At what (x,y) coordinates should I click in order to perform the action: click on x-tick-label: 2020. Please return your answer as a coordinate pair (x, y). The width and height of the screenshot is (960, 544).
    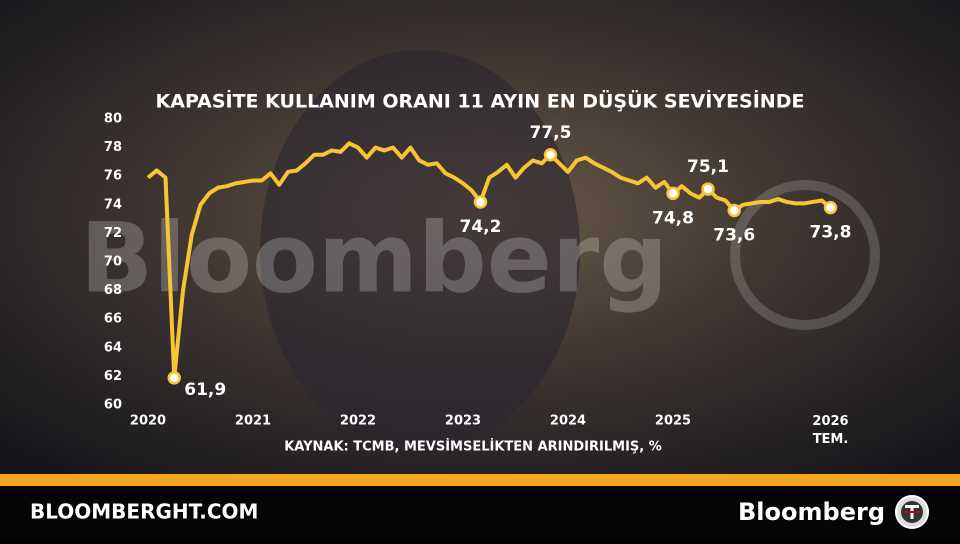
    Looking at the image, I should click on (148, 421).